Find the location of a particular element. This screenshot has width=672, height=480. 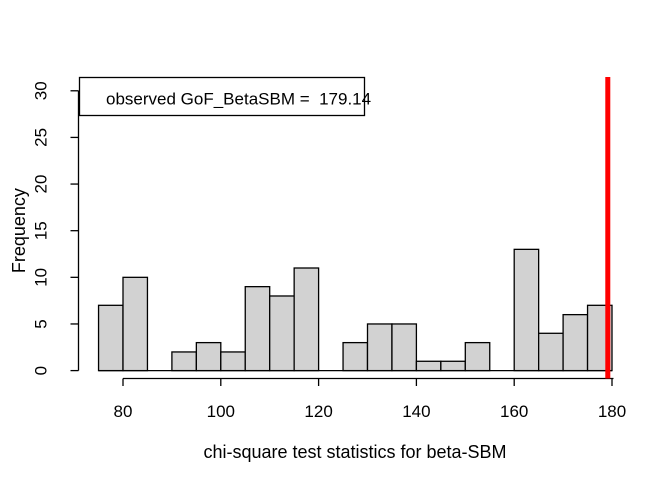

y-tick-label: 0 is located at coordinates (41, 370).